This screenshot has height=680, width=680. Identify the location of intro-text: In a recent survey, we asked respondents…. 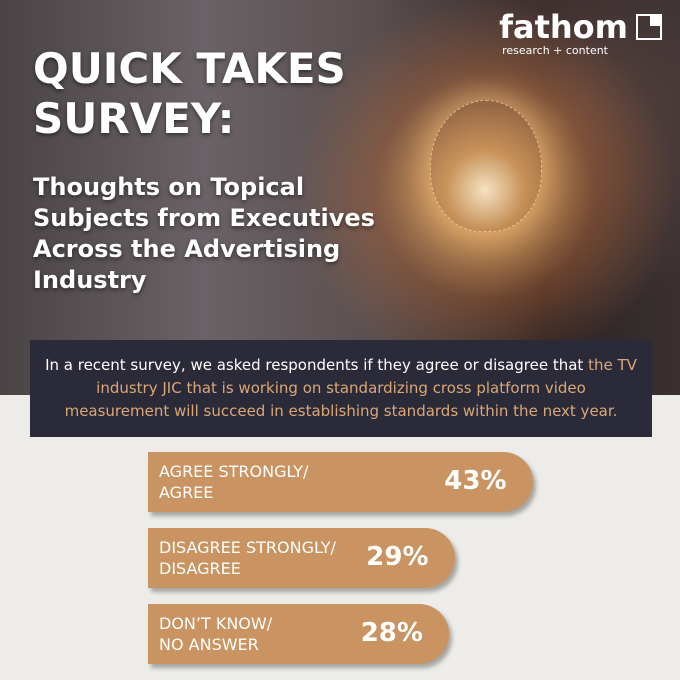
(314, 365).